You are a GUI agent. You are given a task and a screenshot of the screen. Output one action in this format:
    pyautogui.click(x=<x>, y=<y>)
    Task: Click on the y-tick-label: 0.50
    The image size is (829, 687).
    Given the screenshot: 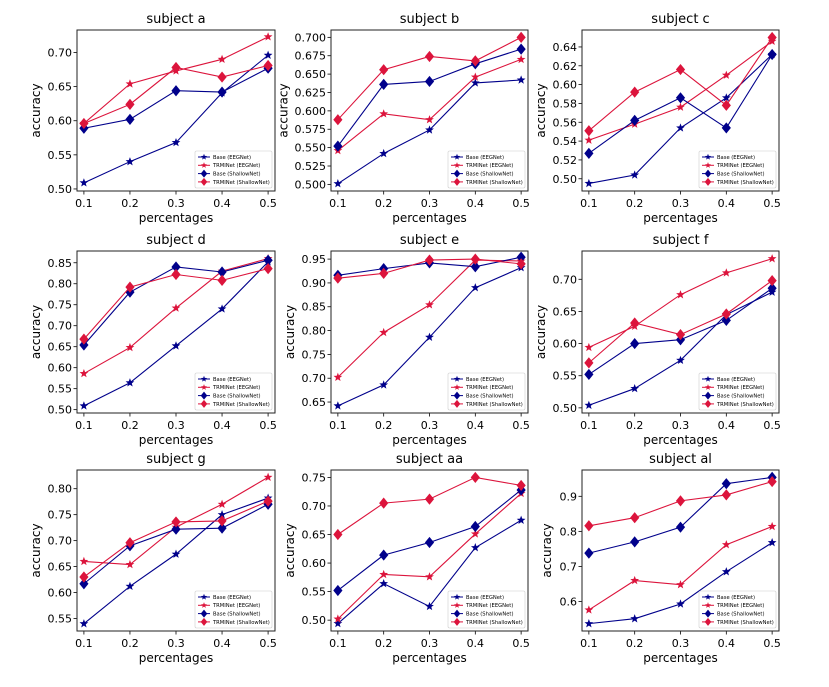 What is the action you would take?
    pyautogui.click(x=565, y=179)
    